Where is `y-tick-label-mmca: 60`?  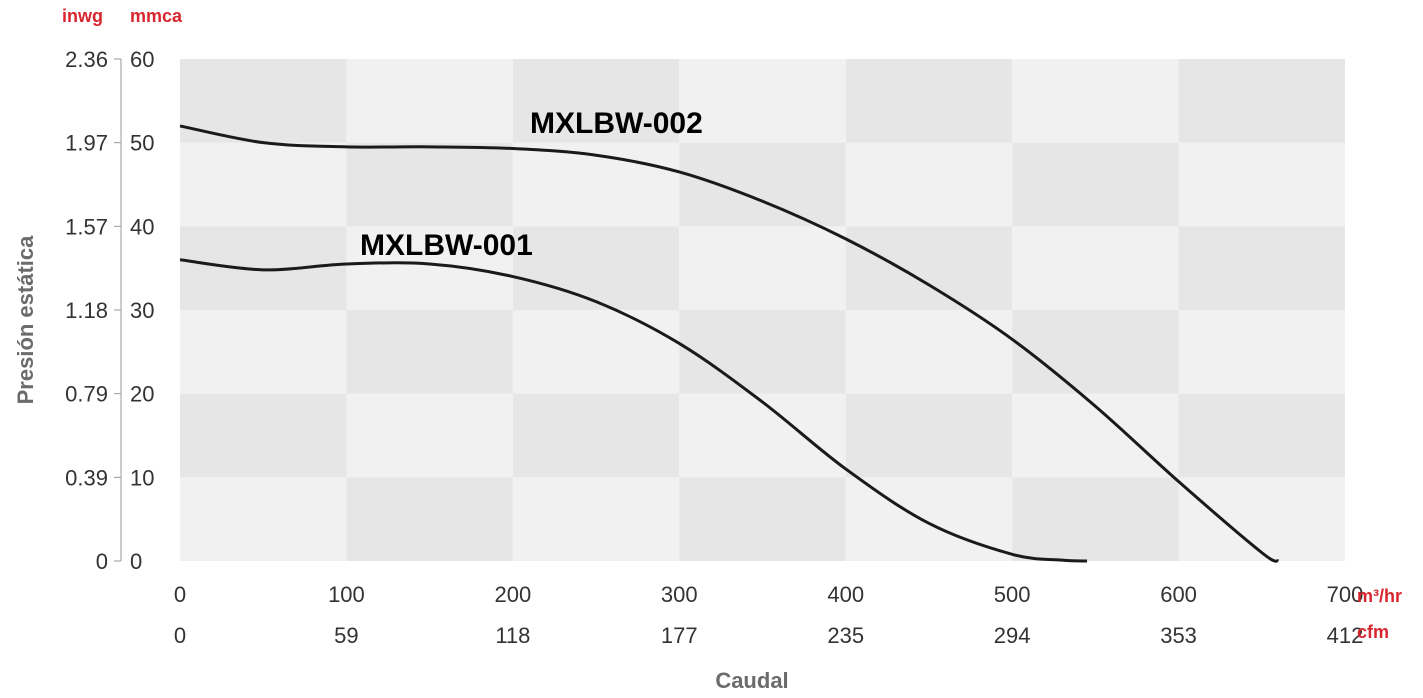 y-tick-label-mmca: 60 is located at coordinates (142, 59).